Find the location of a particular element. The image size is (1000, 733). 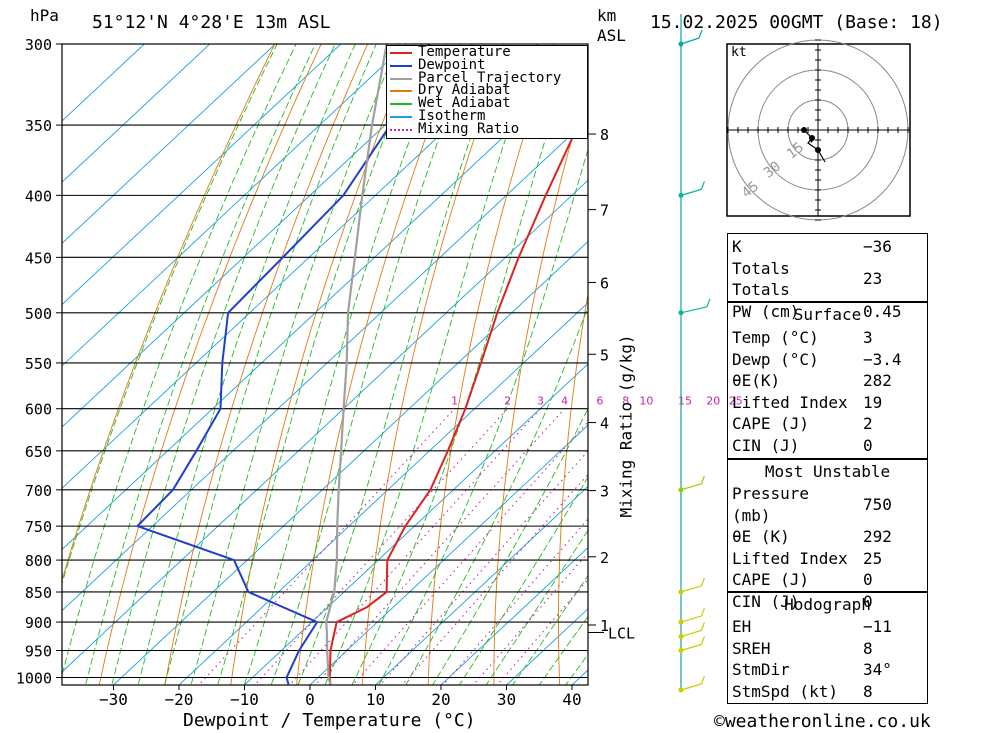

index-value: −3.4 is located at coordinates (882, 359).